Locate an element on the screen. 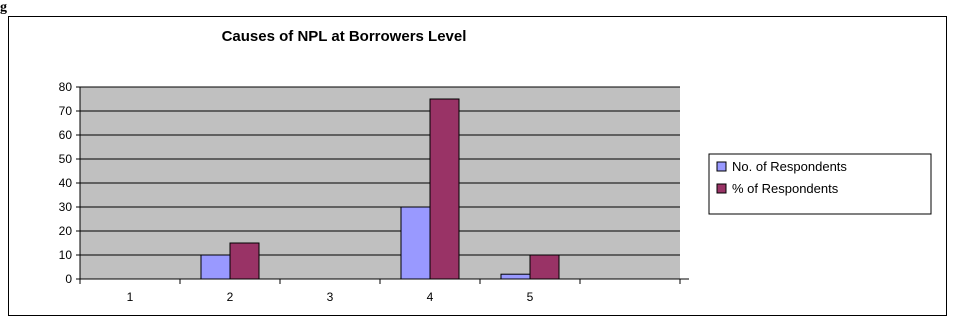 The width and height of the screenshot is (955, 324). x-tick-label: 5 is located at coordinates (530, 297).